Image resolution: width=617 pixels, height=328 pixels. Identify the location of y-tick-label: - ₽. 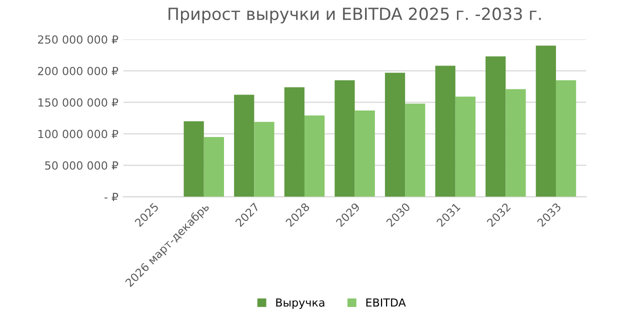
(111, 197).